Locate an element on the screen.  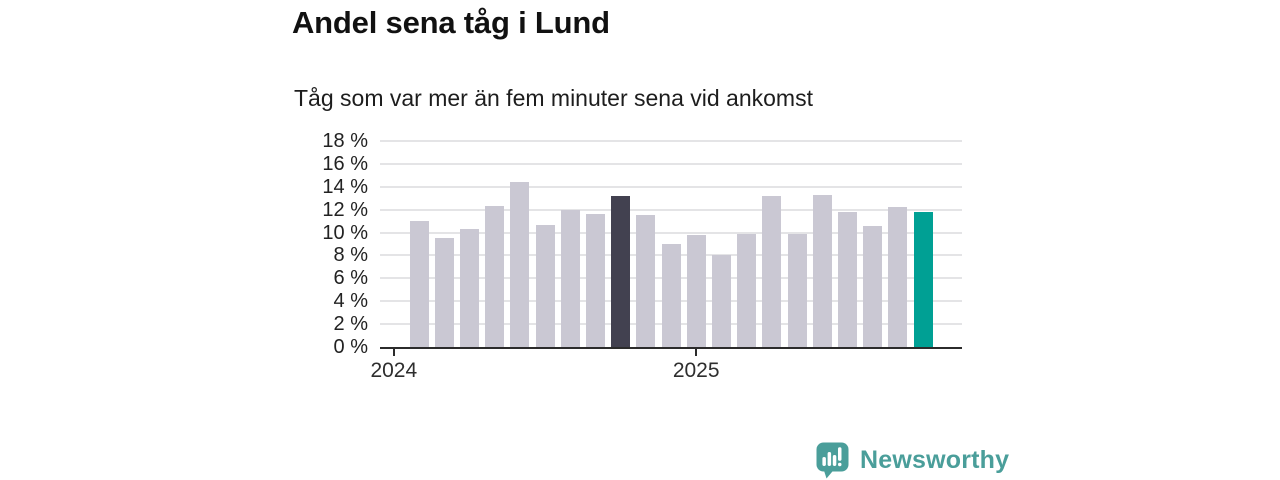
y-tick-label: 2 % is located at coordinates (350, 324).